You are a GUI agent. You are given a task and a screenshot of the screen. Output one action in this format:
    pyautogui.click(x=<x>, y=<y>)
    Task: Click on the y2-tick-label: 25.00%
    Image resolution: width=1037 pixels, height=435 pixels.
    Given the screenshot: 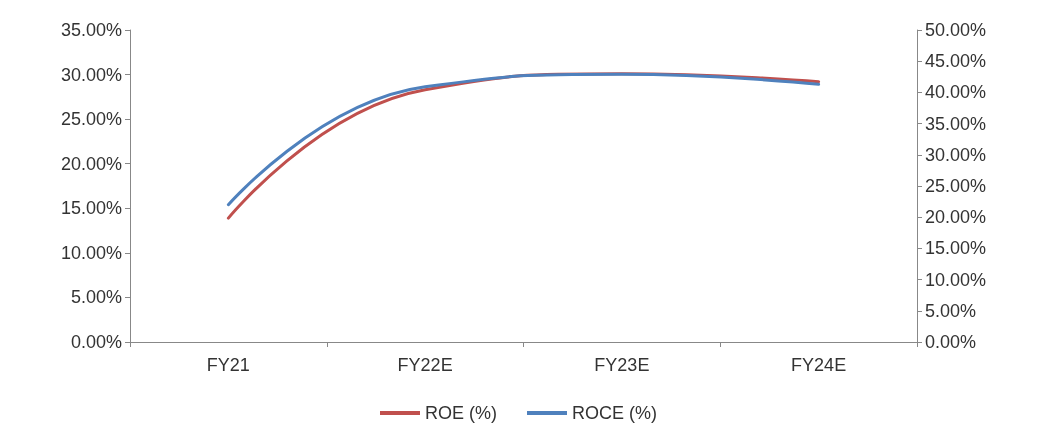 What is the action you would take?
    pyautogui.click(x=956, y=186)
    